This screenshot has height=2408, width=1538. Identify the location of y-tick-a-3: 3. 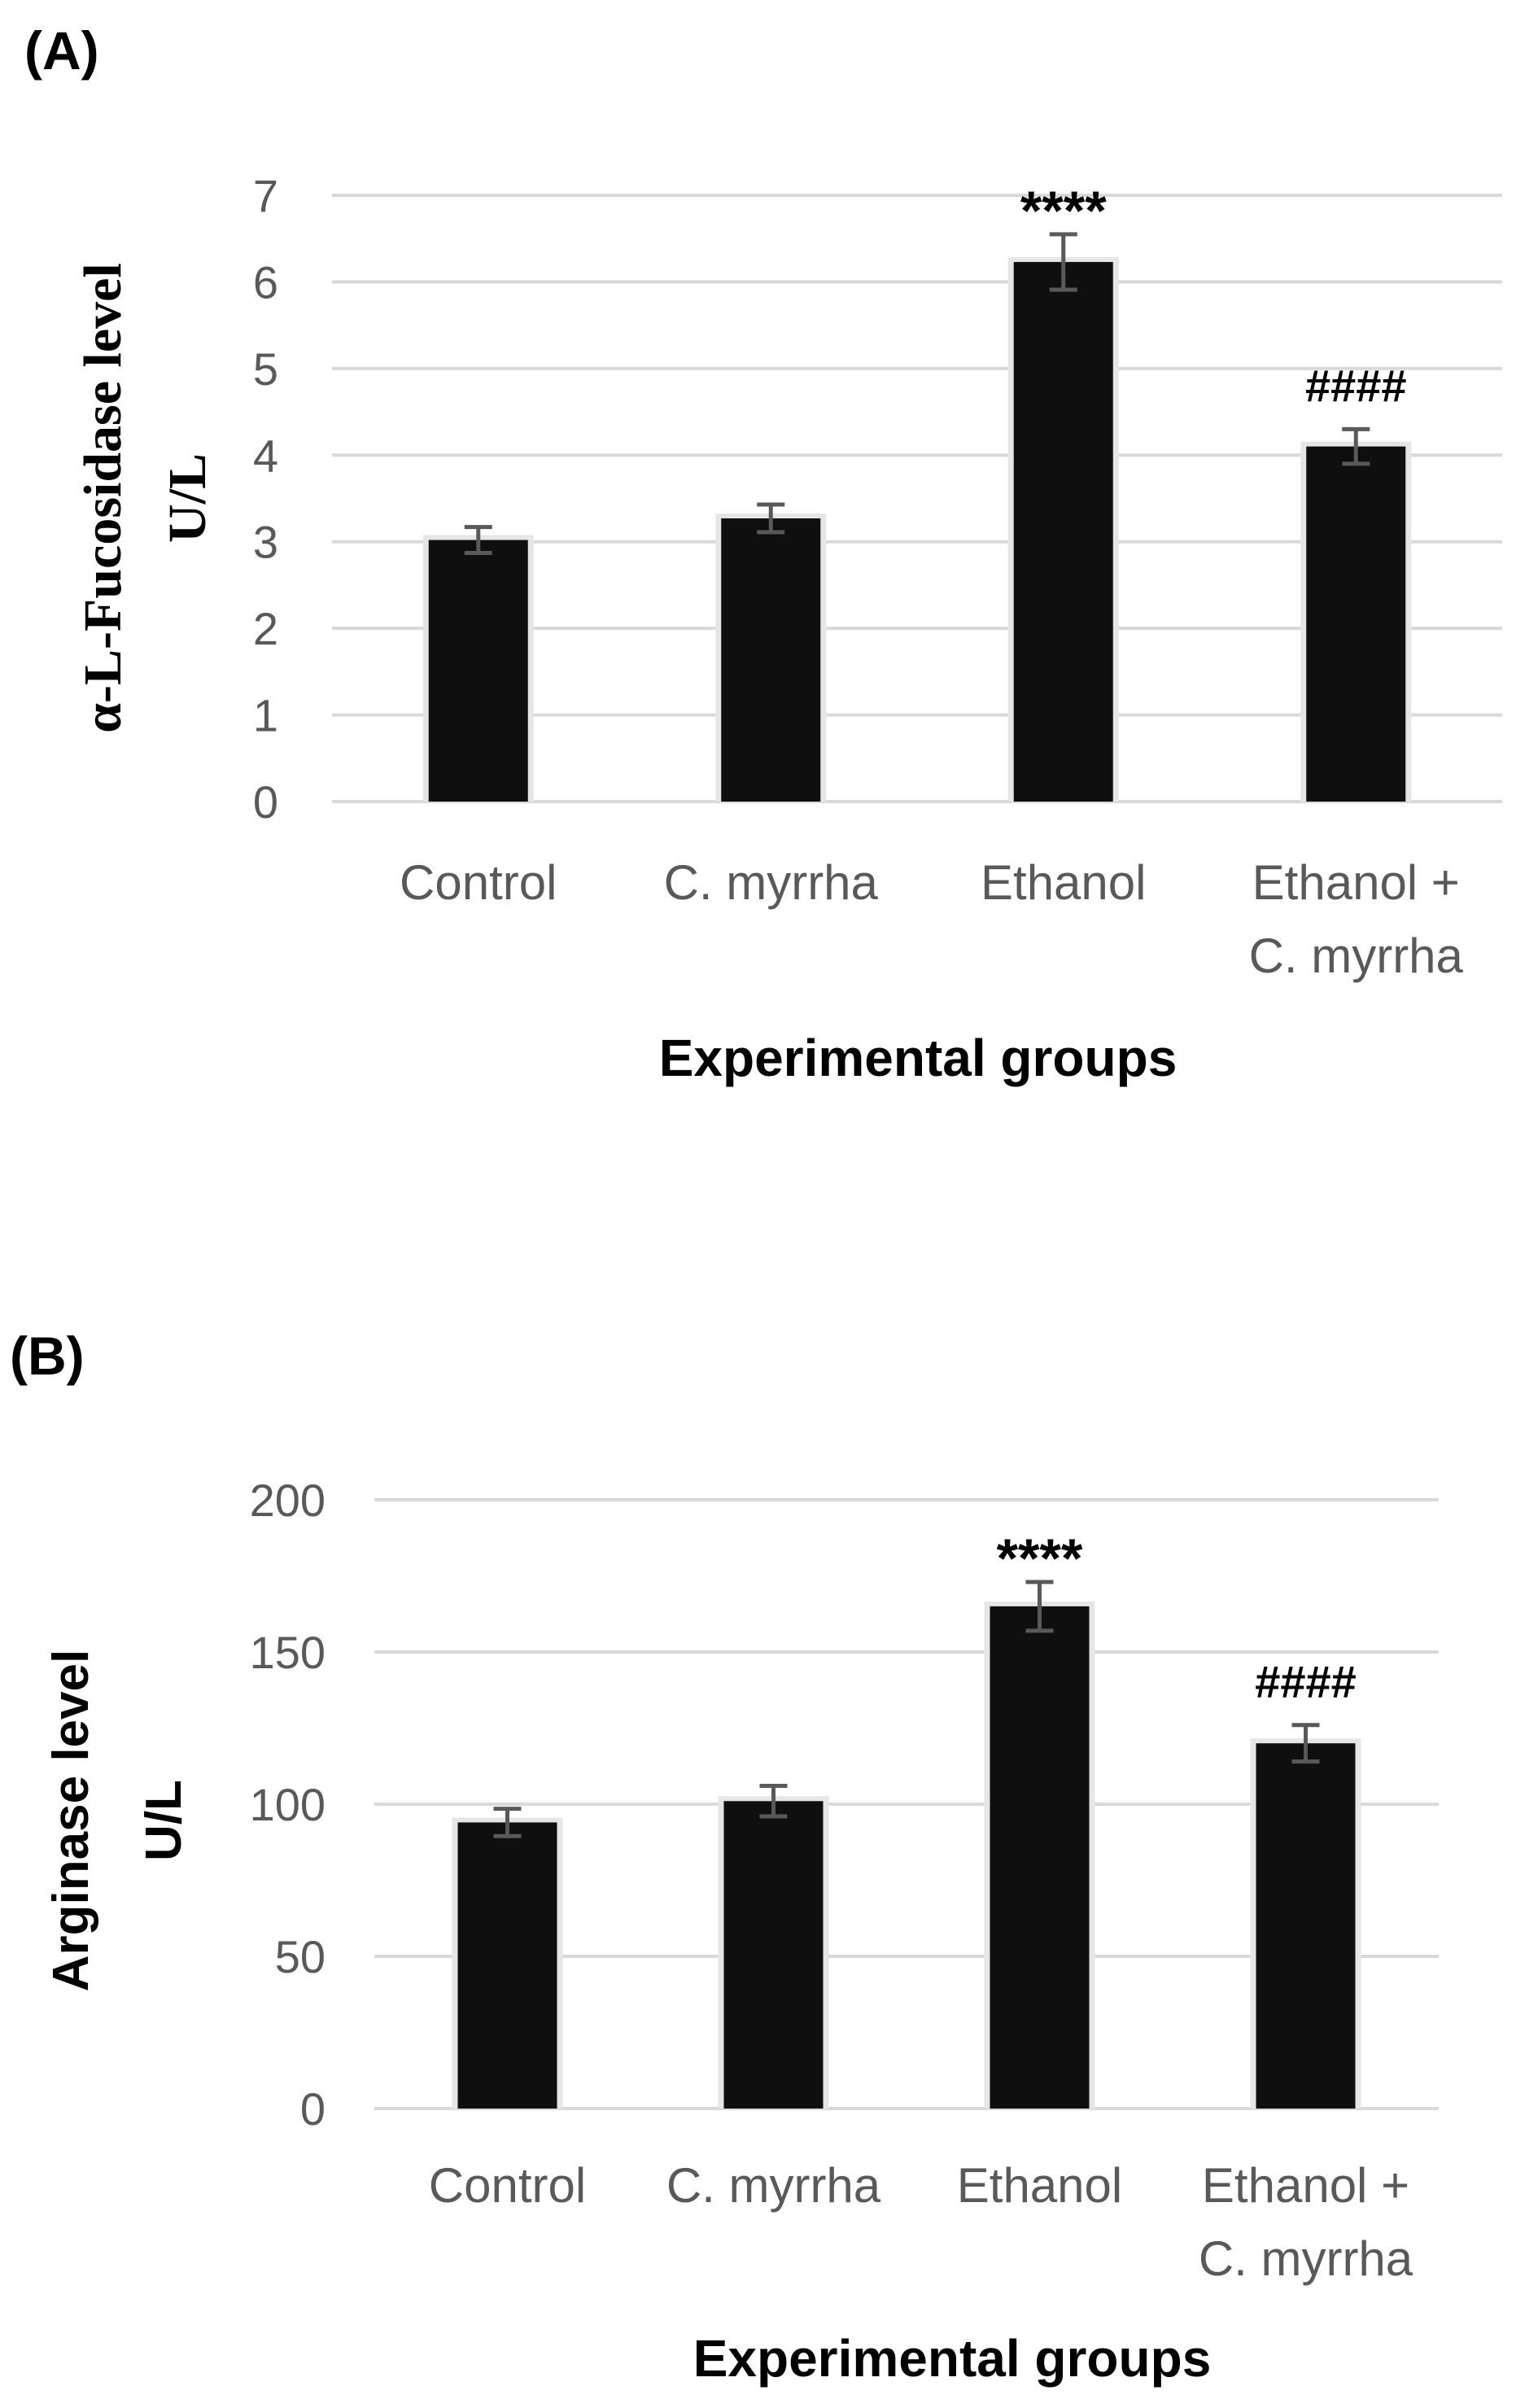
(266, 542).